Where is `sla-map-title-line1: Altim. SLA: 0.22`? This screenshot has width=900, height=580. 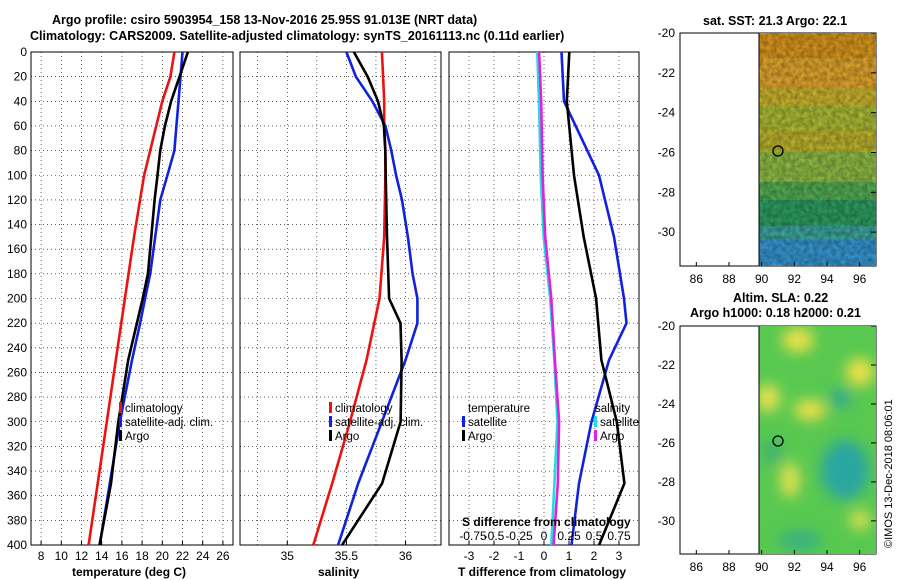
sla-map-title-line1: Altim. SLA: 0.22 is located at coordinates (780, 298).